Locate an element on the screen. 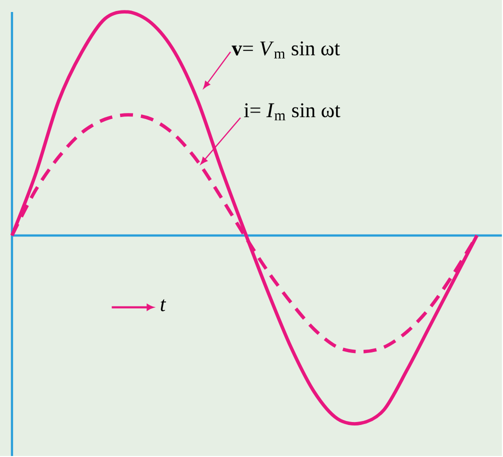  annotation: t is located at coordinates (163, 305).